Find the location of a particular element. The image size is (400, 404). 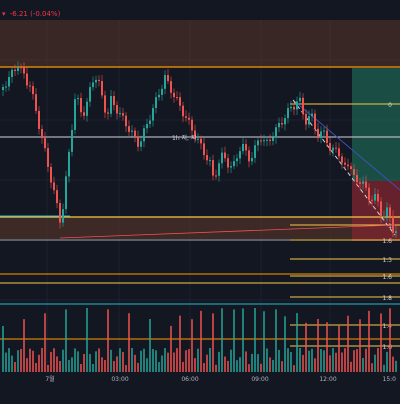

time-axis-label-0: 7월 is located at coordinates (49, 379).